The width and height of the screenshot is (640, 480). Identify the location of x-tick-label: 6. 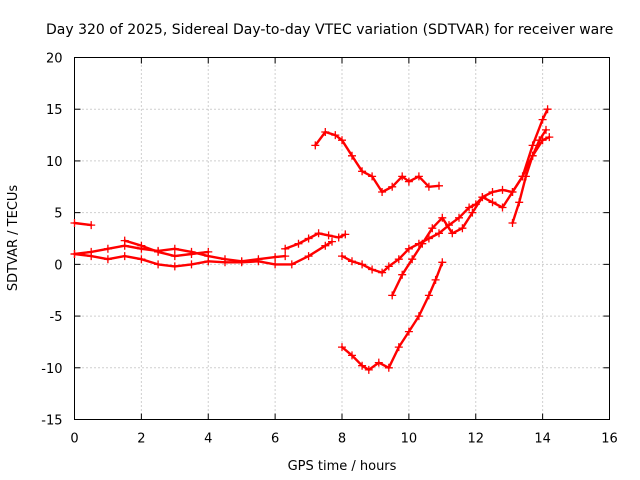
(275, 439).